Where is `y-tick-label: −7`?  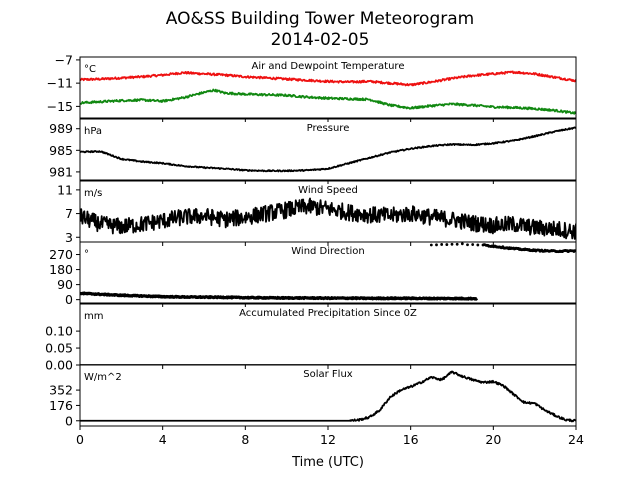
y-tick-label: −7 is located at coordinates (64, 59).